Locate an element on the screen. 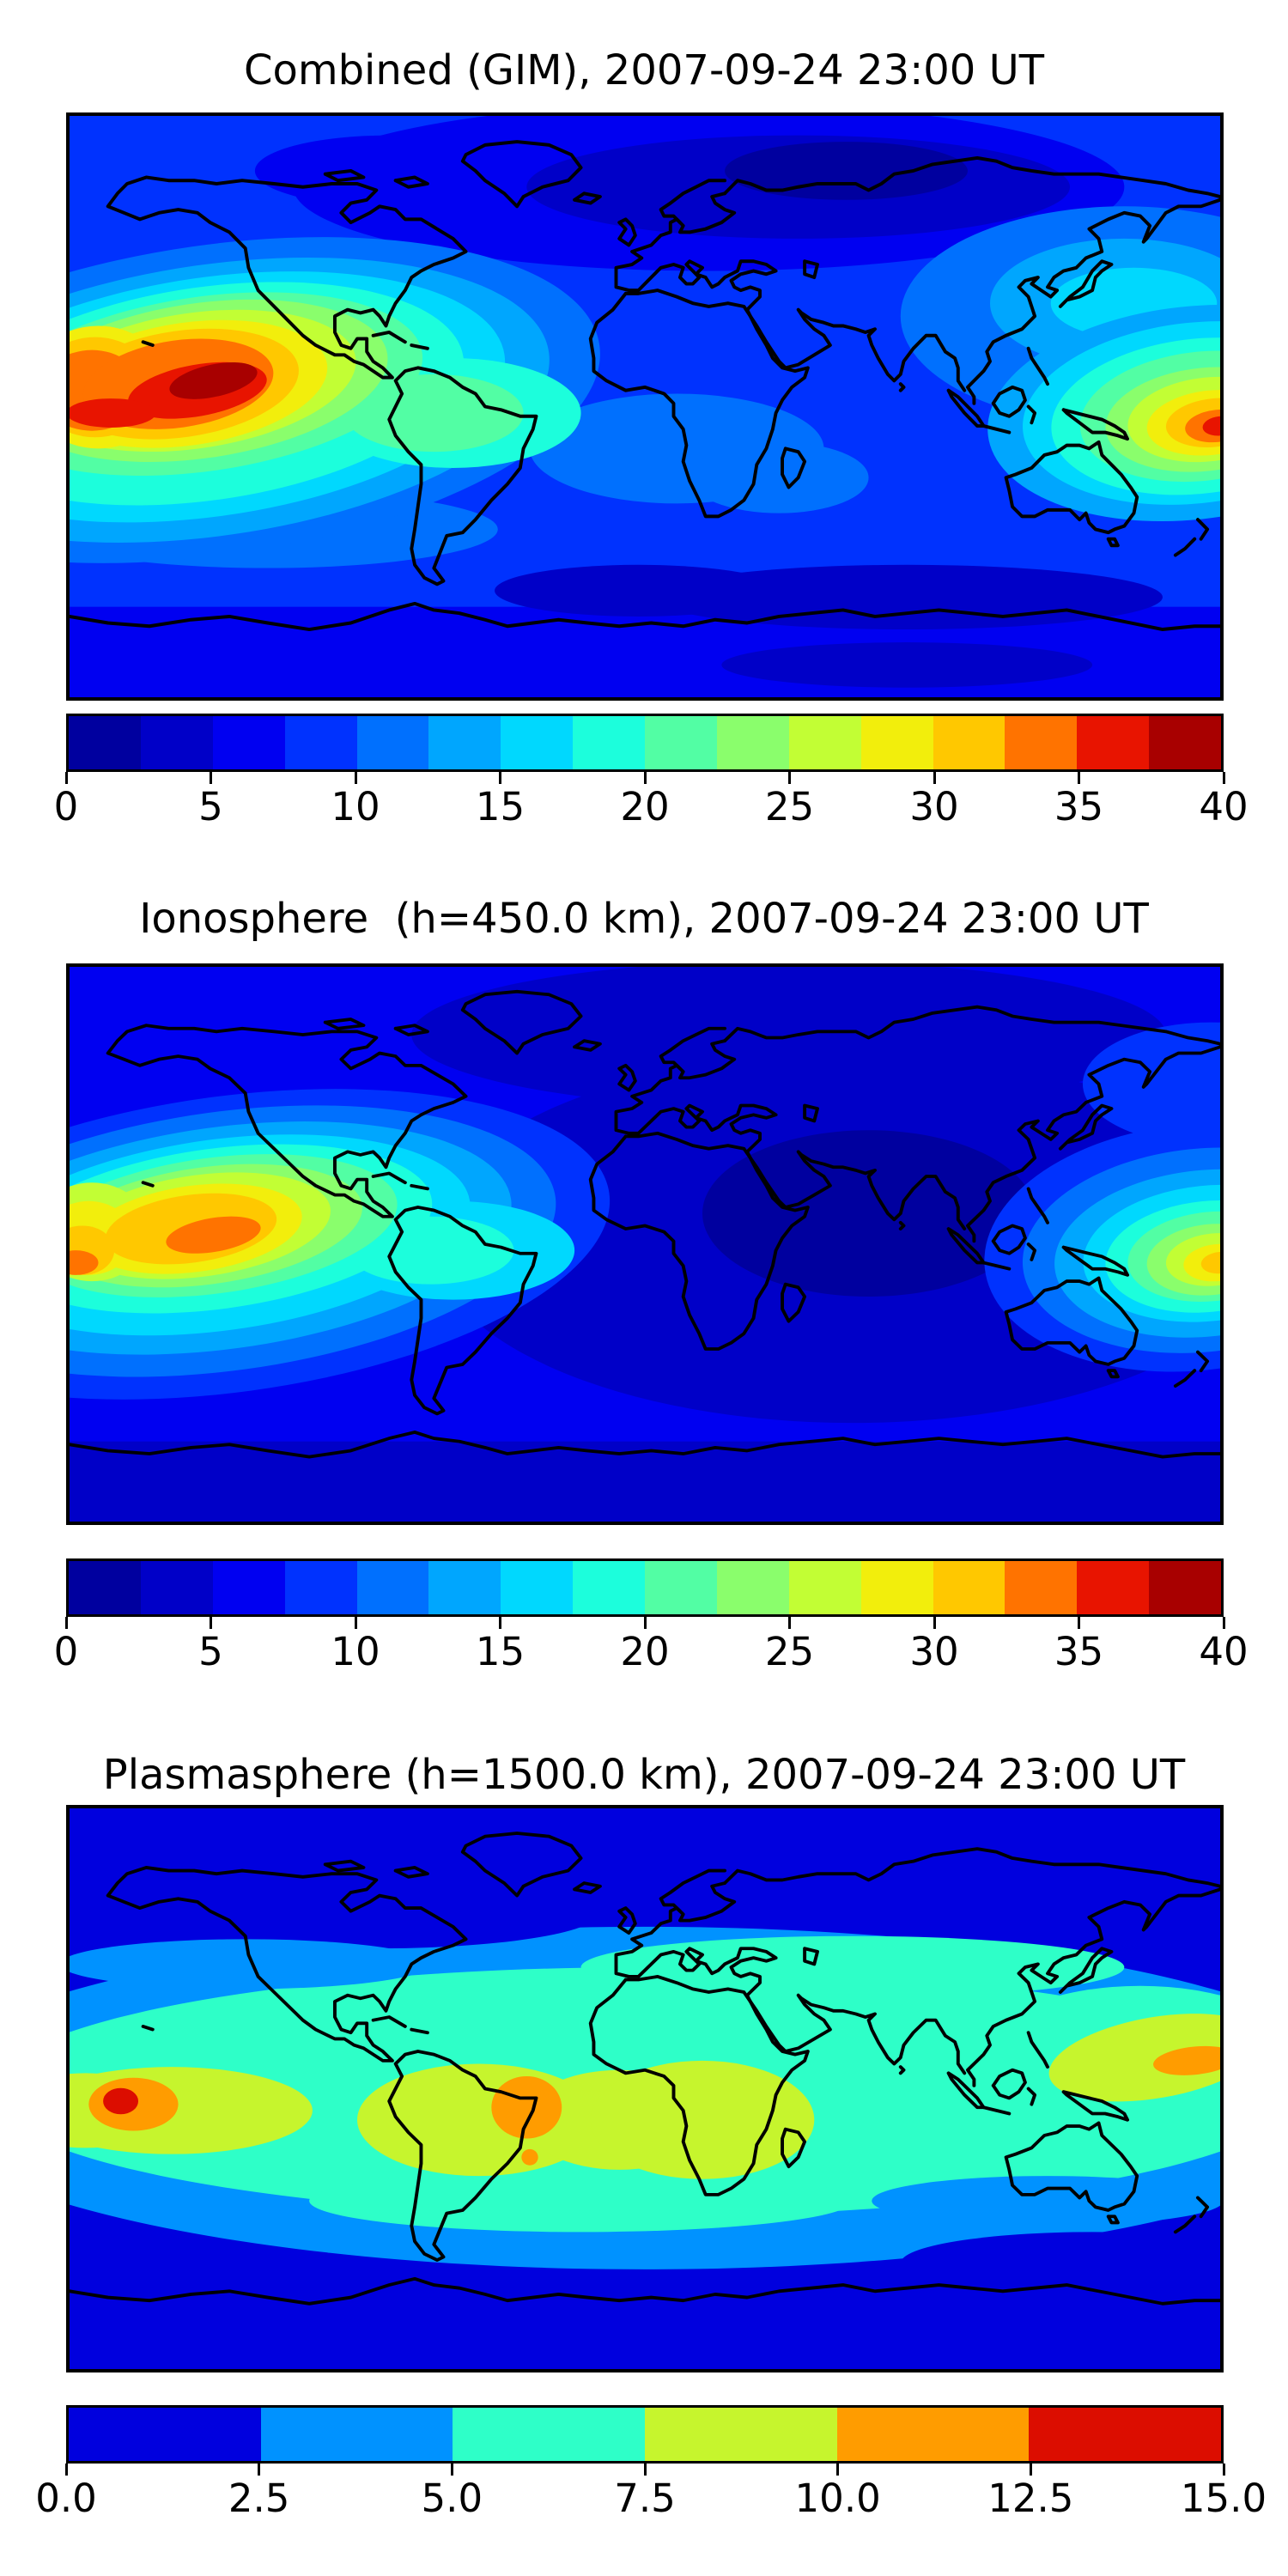  colorbar-tick-label: 0.0 is located at coordinates (66, 2499).